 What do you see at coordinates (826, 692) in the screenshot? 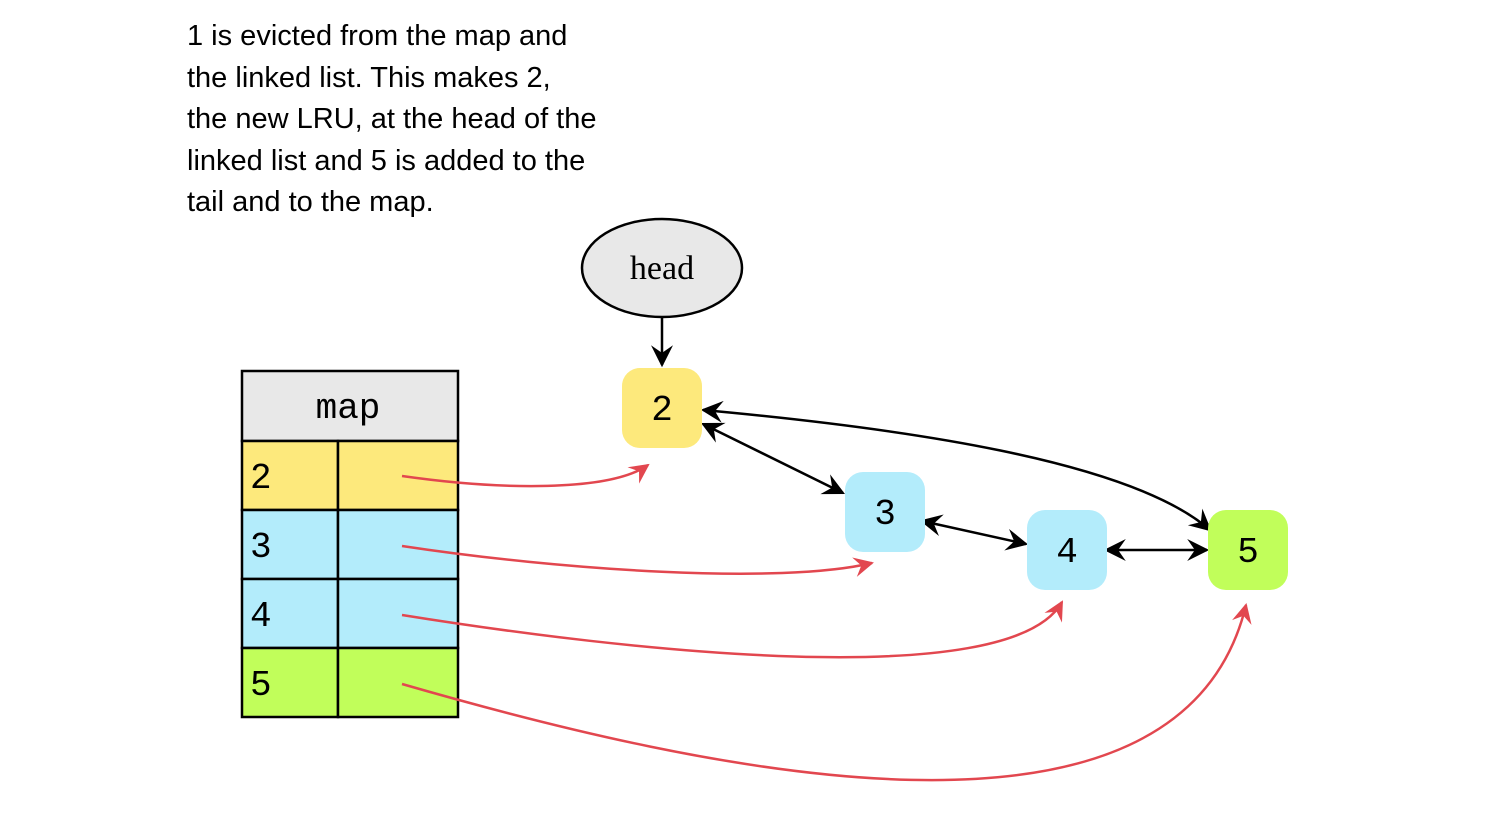
I see `pointer-5-arrow` at bounding box center [826, 692].